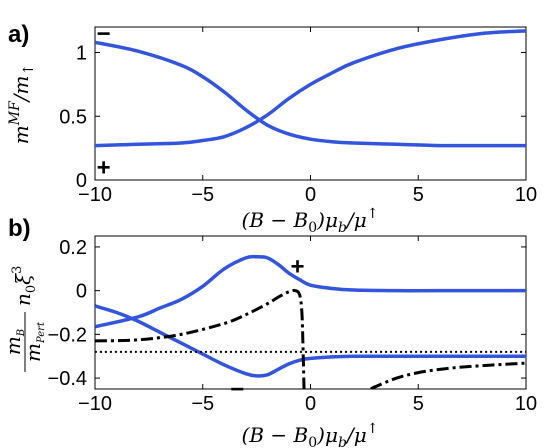 This screenshot has width=560, height=448. What do you see at coordinates (24, 319) in the screenshot?
I see `panel-b-ylabel: mB mPert n0ξ3` at bounding box center [24, 319].